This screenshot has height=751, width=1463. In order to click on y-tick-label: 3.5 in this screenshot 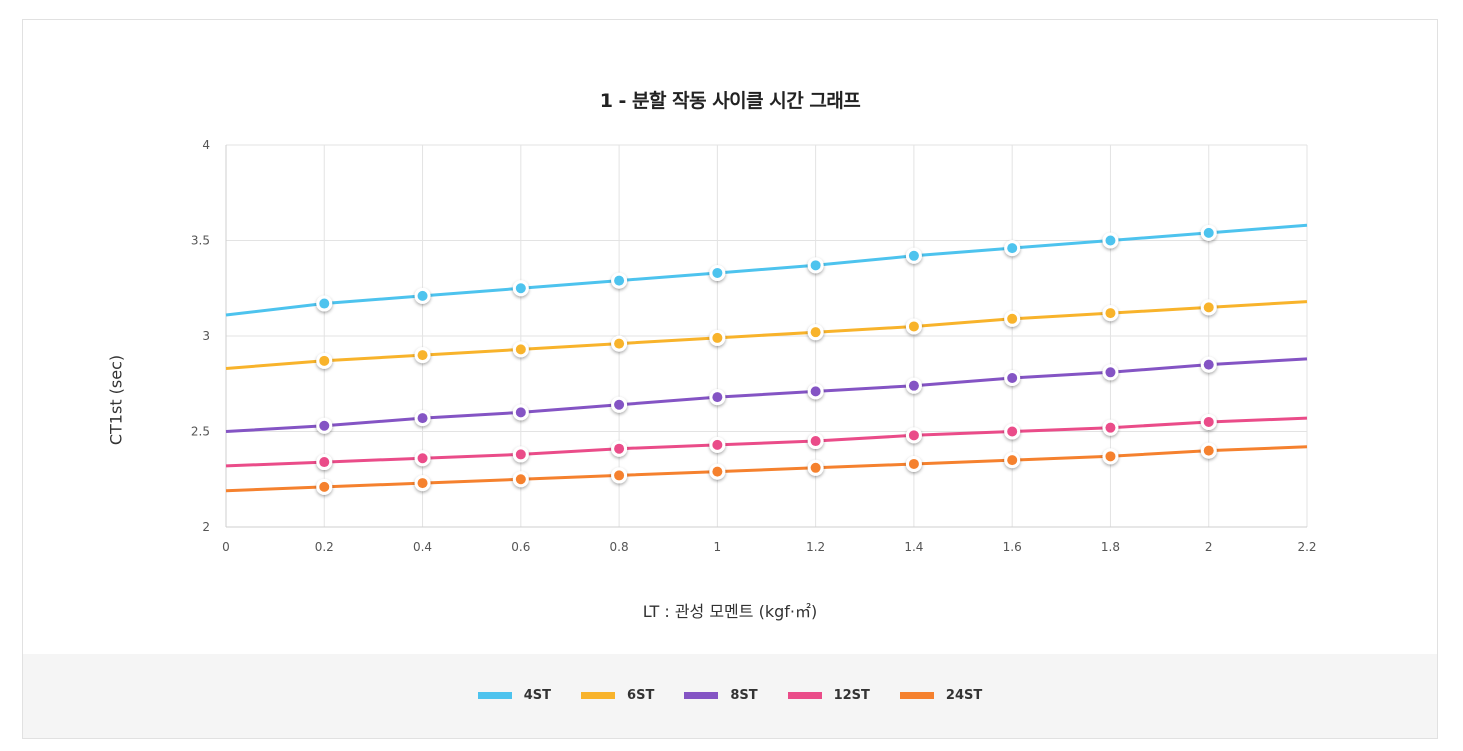, I will do `click(200, 241)`.